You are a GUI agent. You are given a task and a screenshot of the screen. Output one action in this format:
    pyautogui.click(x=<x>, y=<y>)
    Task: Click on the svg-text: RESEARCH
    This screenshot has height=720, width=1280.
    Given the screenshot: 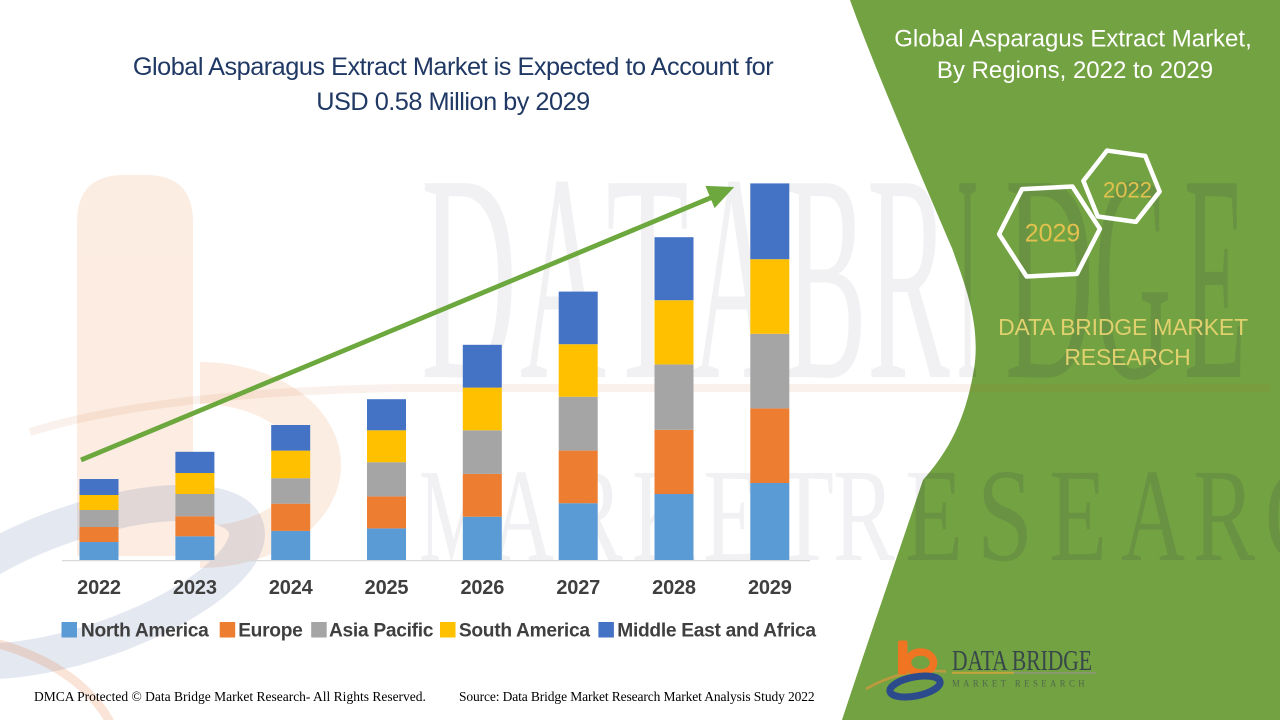 What is the action you would take?
    pyautogui.click(x=1127, y=357)
    